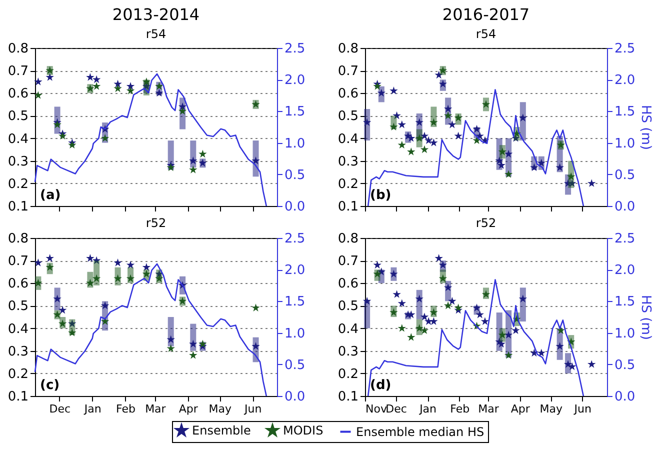  Describe the element at coordinates (377, 409) in the screenshot. I see `x-tick-label: Nov` at that location.